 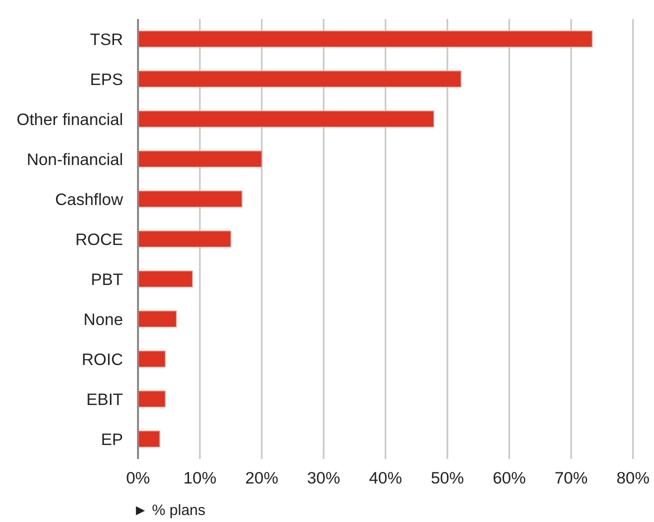 What do you see at coordinates (169, 510) in the screenshot?
I see `x-axis-title: ► % plans` at bounding box center [169, 510].